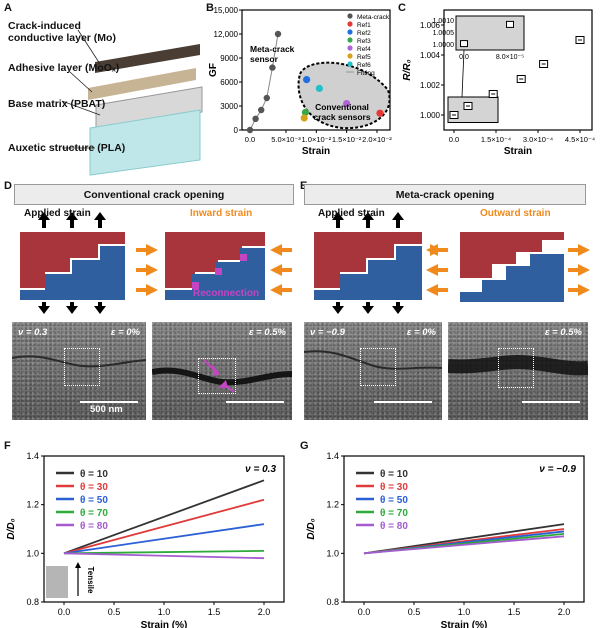 This screenshot has width=600, height=628. Describe the element at coordinates (444, 21) in the screenshot. I see `inset-y-tick-label: 1.0010` at that location.